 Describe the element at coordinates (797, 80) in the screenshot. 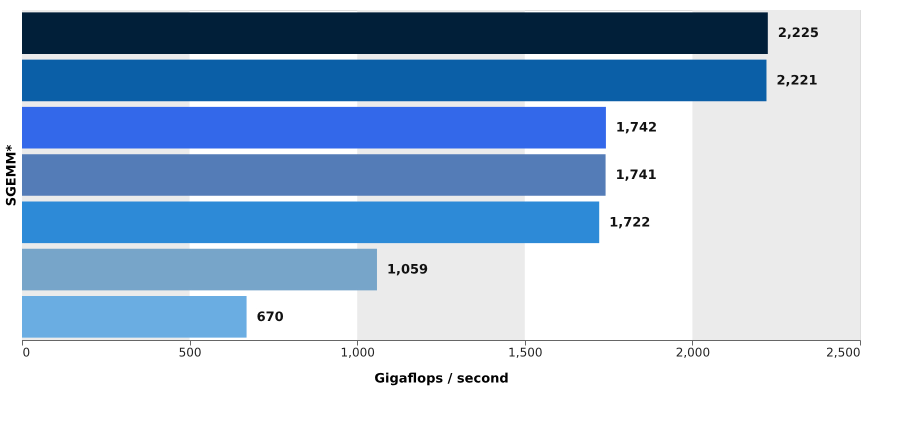

I see `data-label: 2,221` at that location.